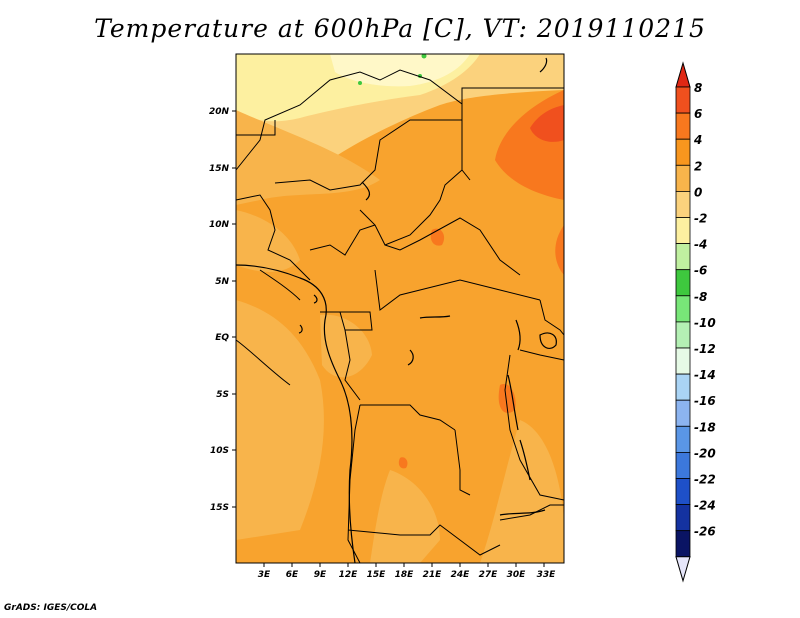 This screenshot has height=618, width=800. I want to click on lat-label: 10N, so click(219, 225).